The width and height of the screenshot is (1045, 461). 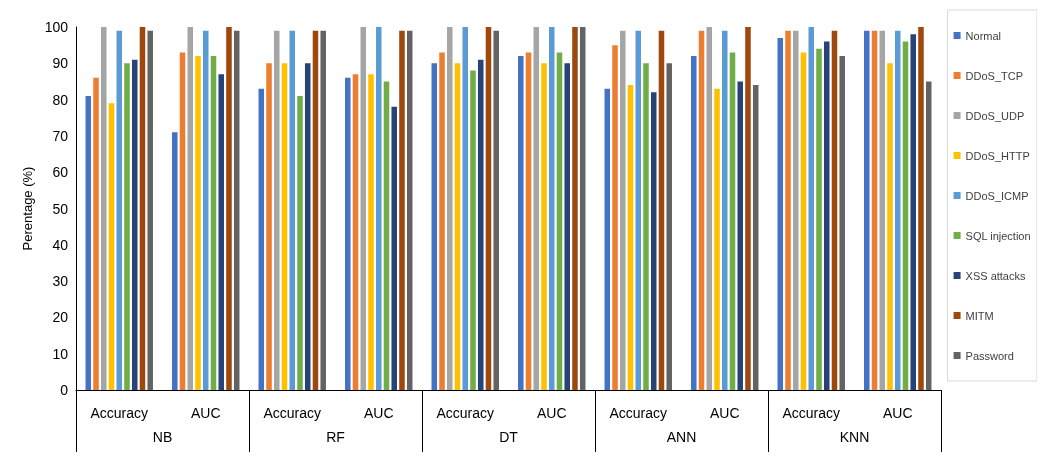 I want to click on y-axis-title: Perentage (%), so click(x=27, y=208).